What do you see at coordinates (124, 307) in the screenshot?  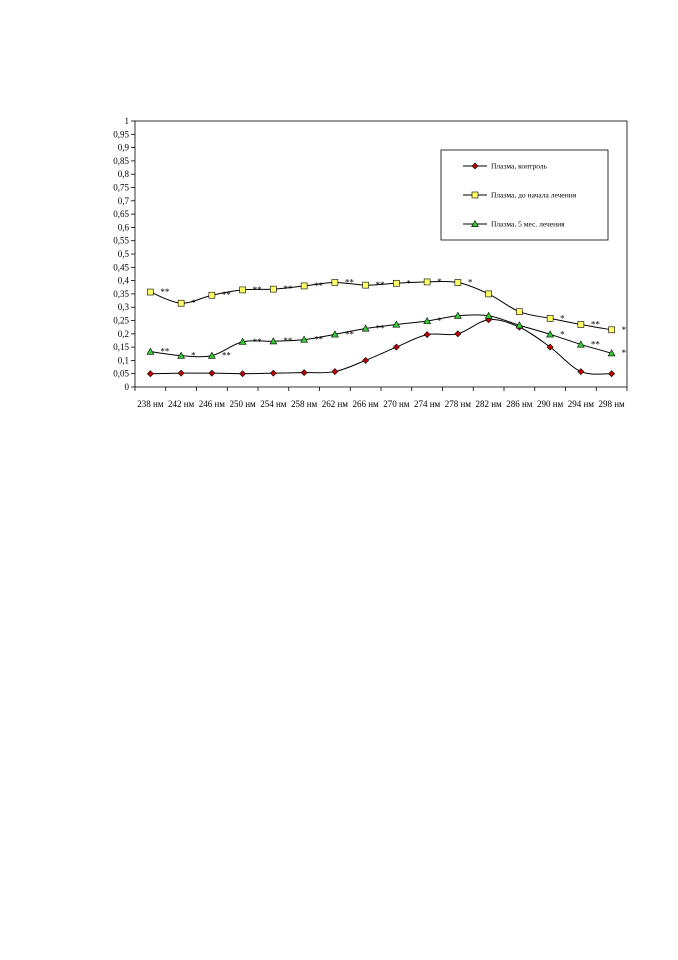 I see `y-tick-label: 0,3` at bounding box center [124, 307].